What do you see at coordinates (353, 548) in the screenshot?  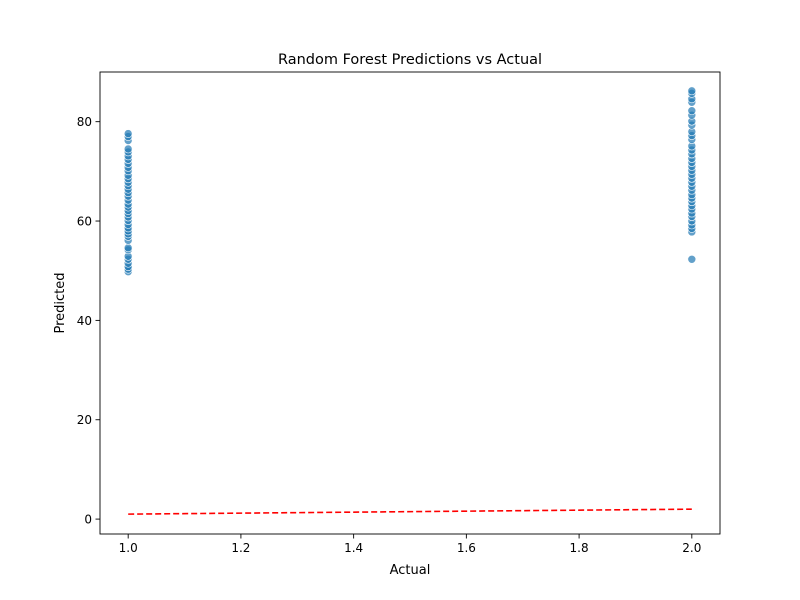 I see `x-tick-label: 1.4` at bounding box center [353, 548].